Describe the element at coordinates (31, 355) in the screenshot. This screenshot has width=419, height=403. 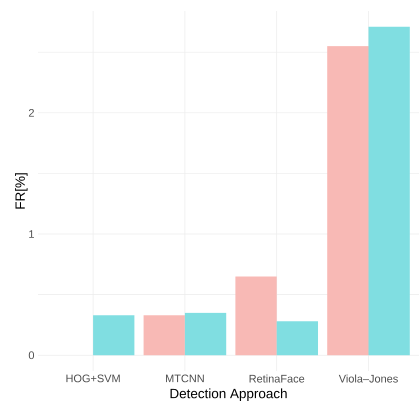
I see `y-tick-label: 0` at that location.